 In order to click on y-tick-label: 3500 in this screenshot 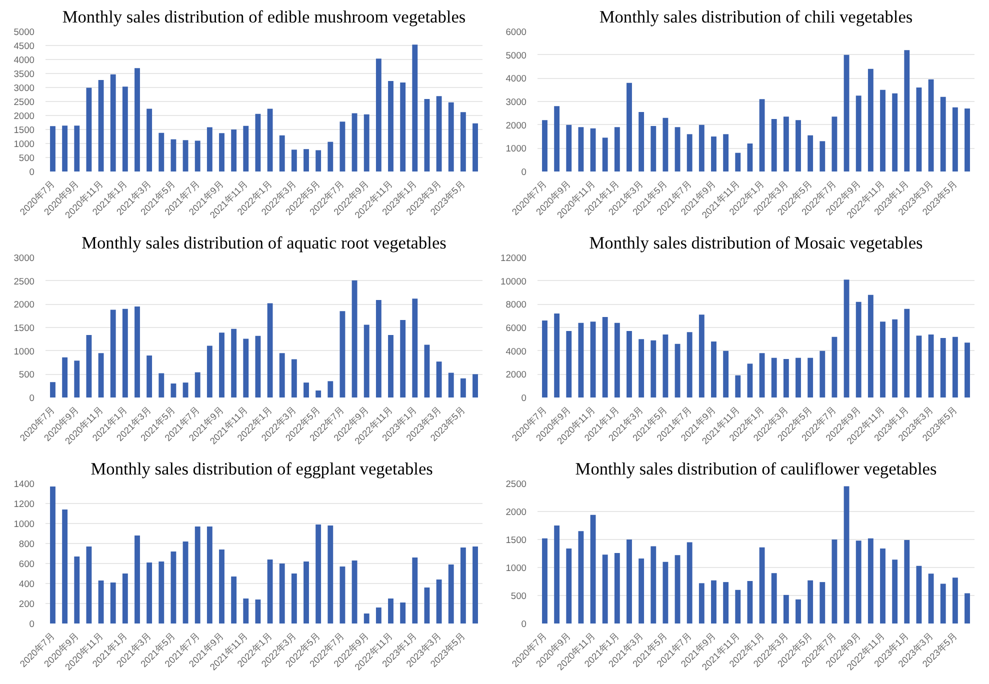, I will do `click(24, 74)`.